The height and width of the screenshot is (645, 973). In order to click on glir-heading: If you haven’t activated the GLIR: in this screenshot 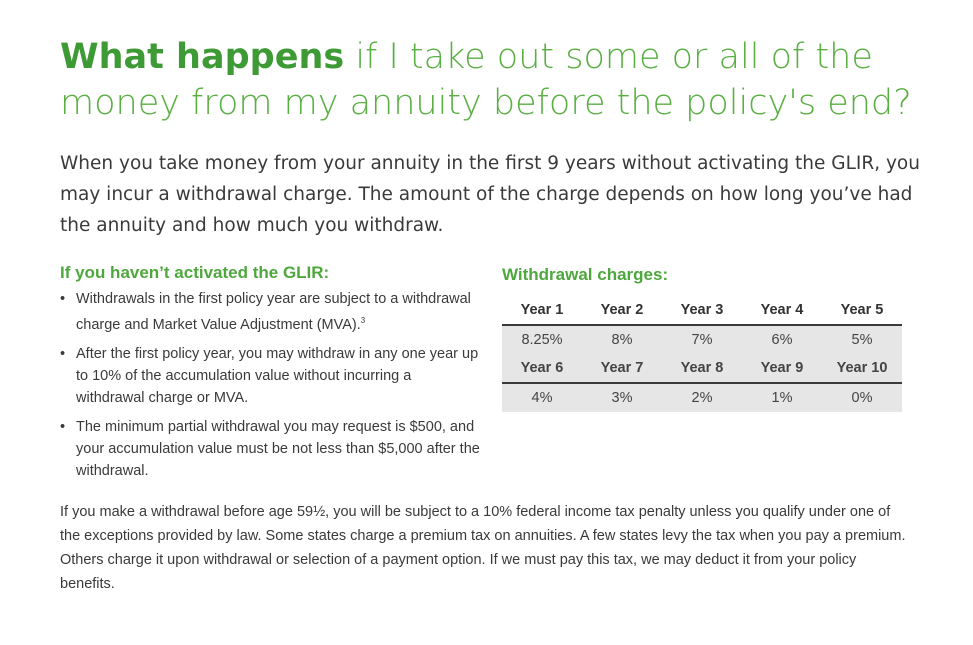, I will do `click(195, 272)`.